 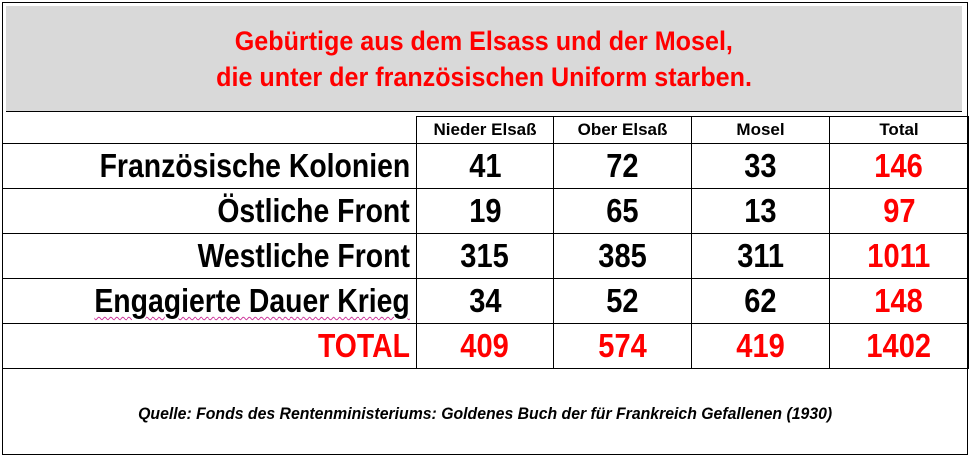 I want to click on table-row: Östliche Front 19 65 13 97, so click(x=485, y=211).